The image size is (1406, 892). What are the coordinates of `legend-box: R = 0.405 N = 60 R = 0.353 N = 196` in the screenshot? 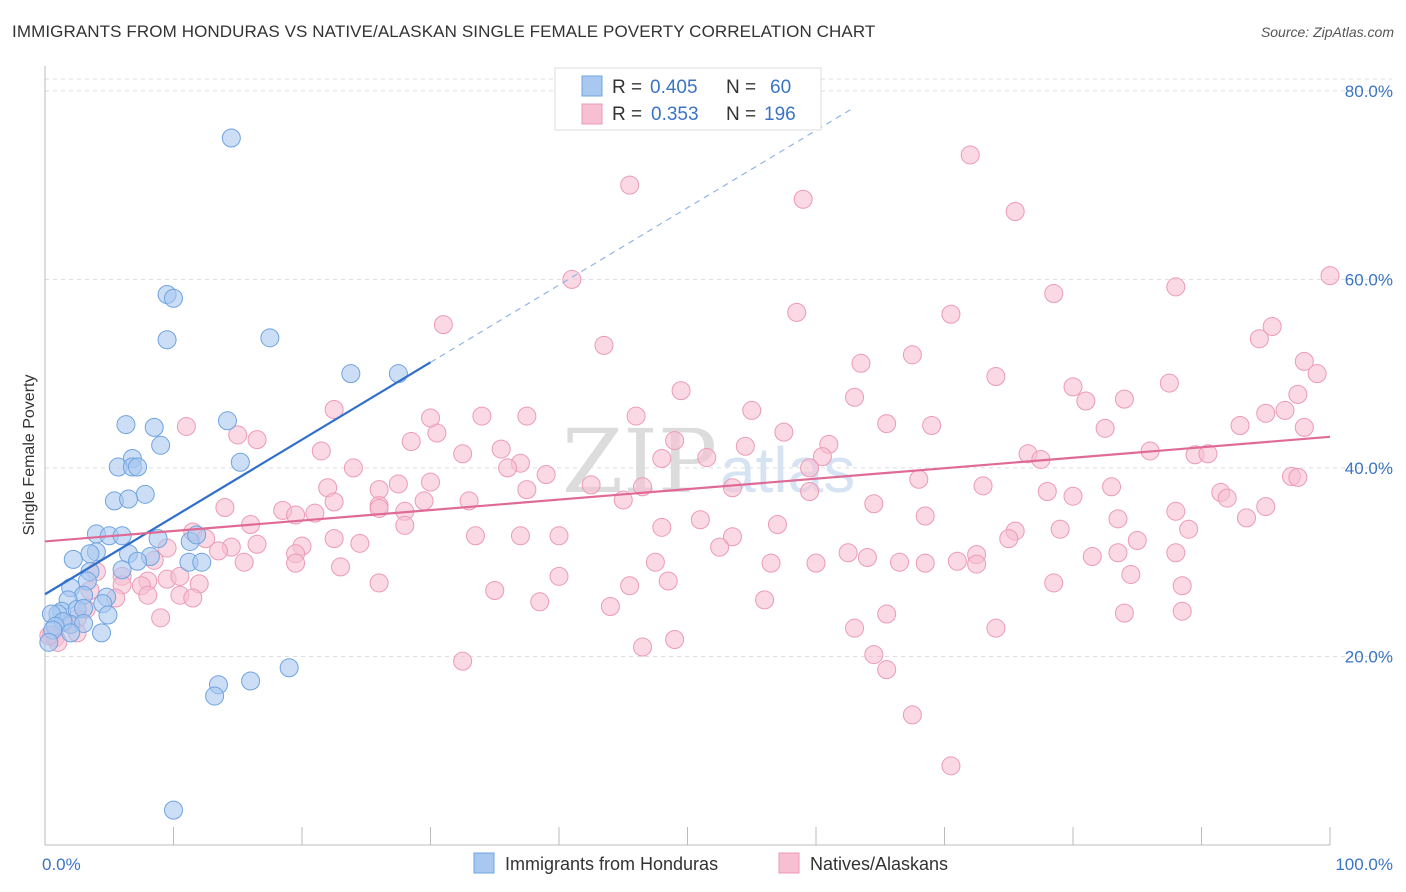 It's located at (688, 99).